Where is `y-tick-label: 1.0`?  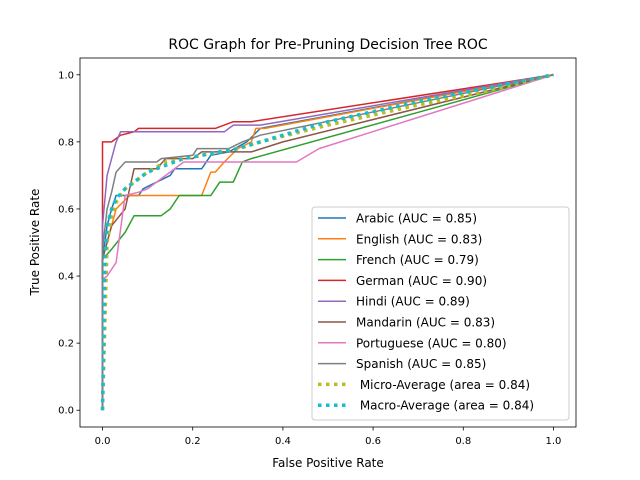 y-tick-label: 1.0 is located at coordinates (66, 75).